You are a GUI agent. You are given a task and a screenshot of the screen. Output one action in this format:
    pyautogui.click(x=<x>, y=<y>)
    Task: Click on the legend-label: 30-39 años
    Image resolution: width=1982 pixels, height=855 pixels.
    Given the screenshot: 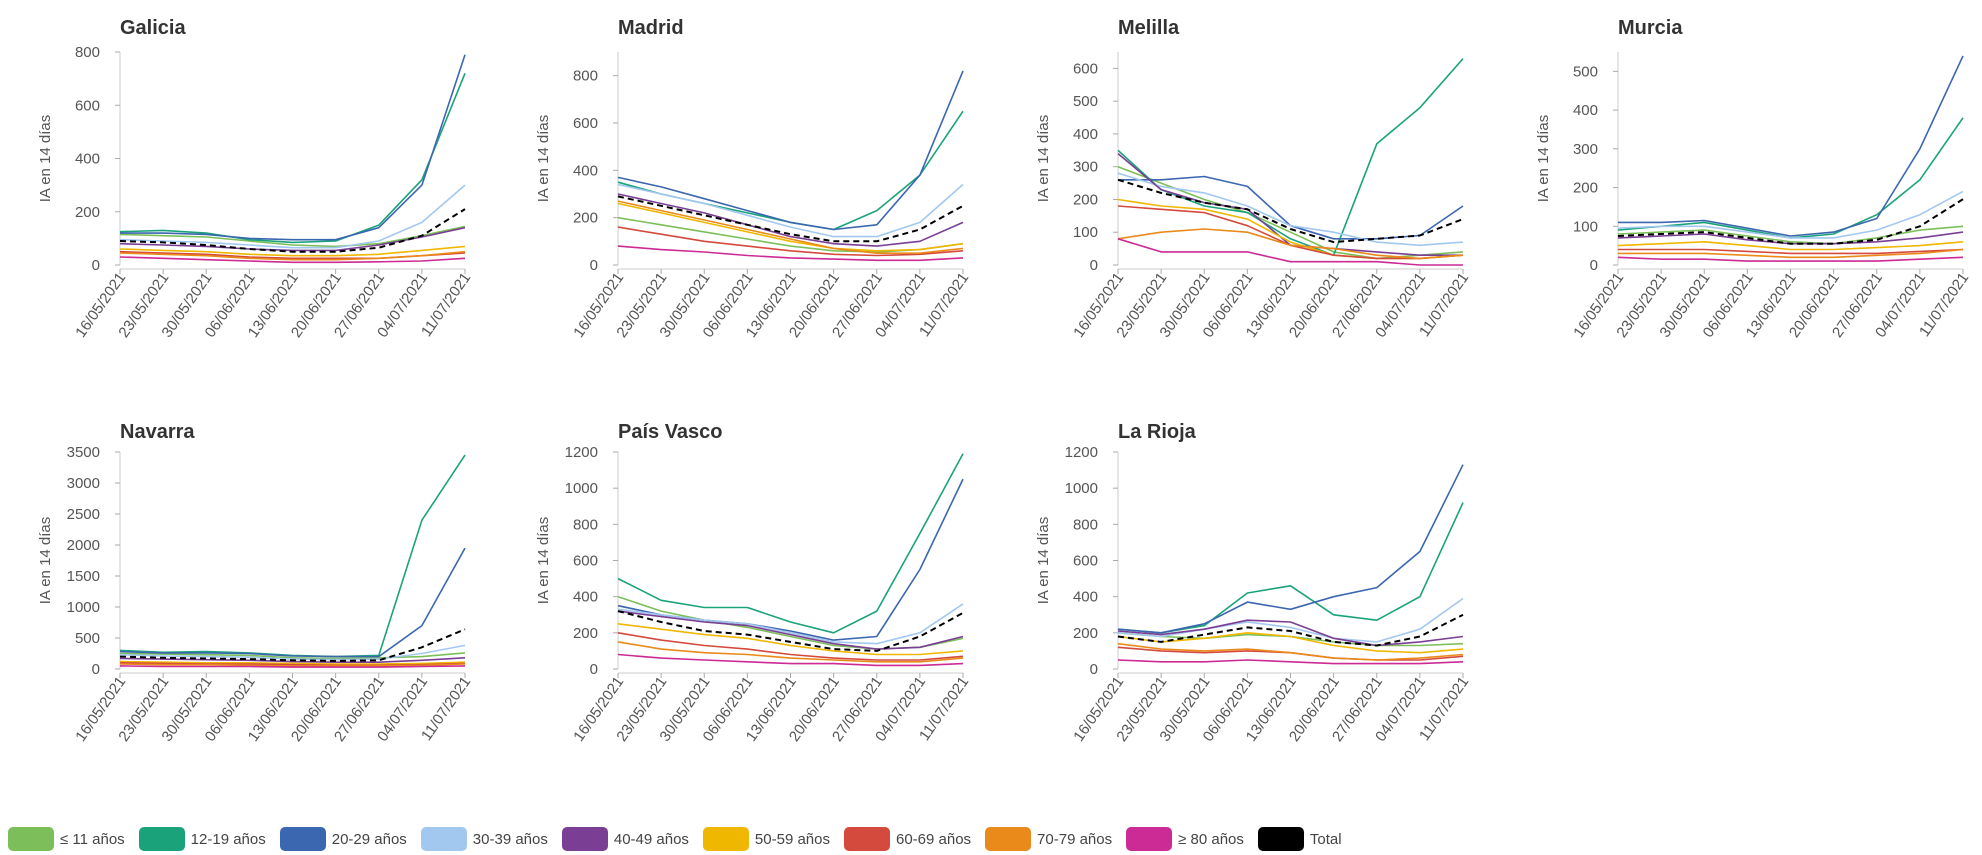 What is the action you would take?
    pyautogui.click(x=510, y=839)
    